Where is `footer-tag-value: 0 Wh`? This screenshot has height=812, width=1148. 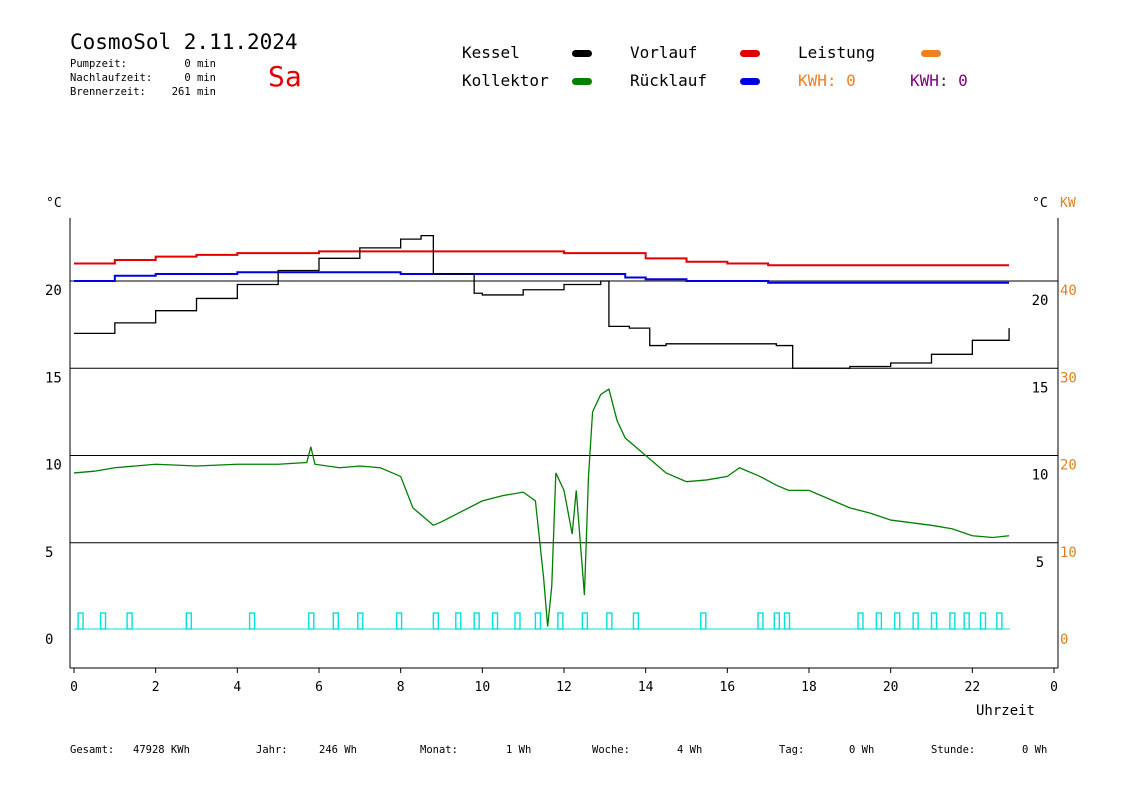
footer-tag-value: 0 Wh is located at coordinates (862, 750).